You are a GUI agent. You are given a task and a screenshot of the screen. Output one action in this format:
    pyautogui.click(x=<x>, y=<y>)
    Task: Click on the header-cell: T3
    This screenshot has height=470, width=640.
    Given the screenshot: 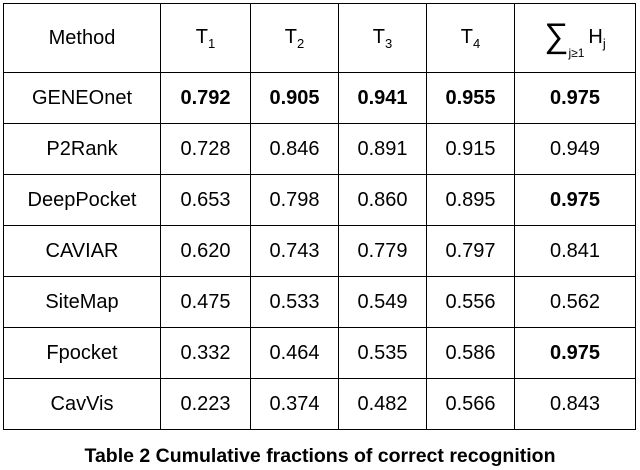 What is the action you would take?
    pyautogui.click(x=382, y=38)
    